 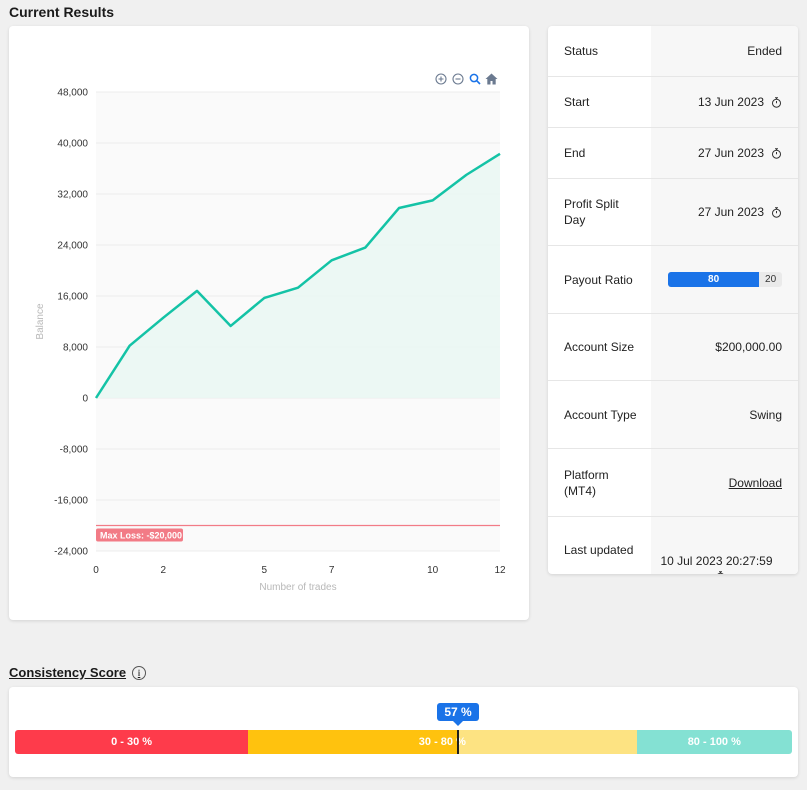 I want to click on account-size-row: Account Size $200,000.00, so click(x=673, y=347).